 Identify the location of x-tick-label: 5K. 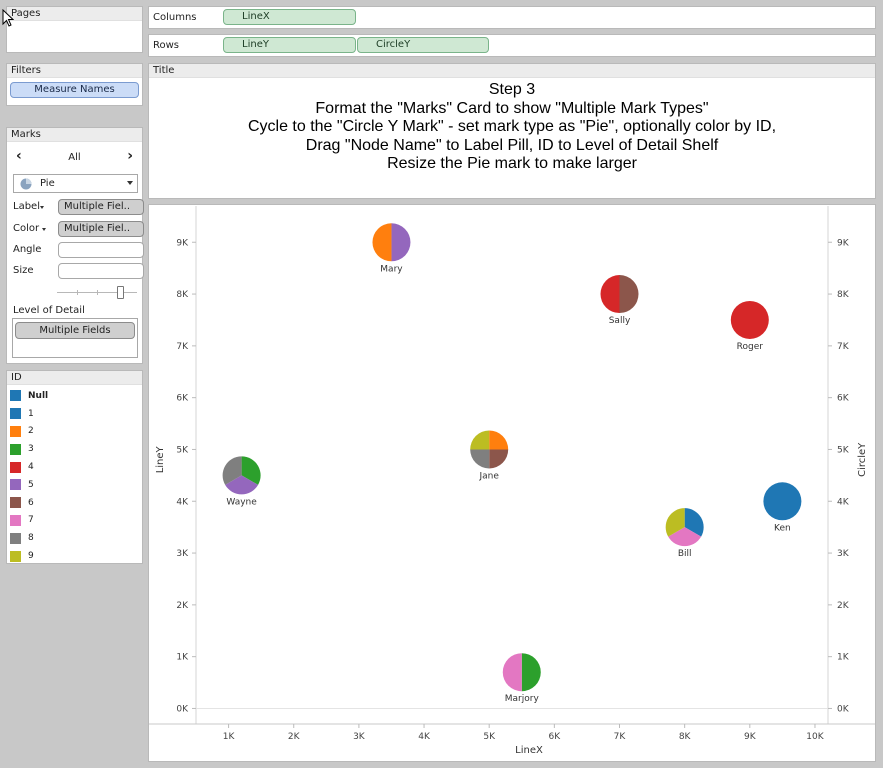
(489, 737).